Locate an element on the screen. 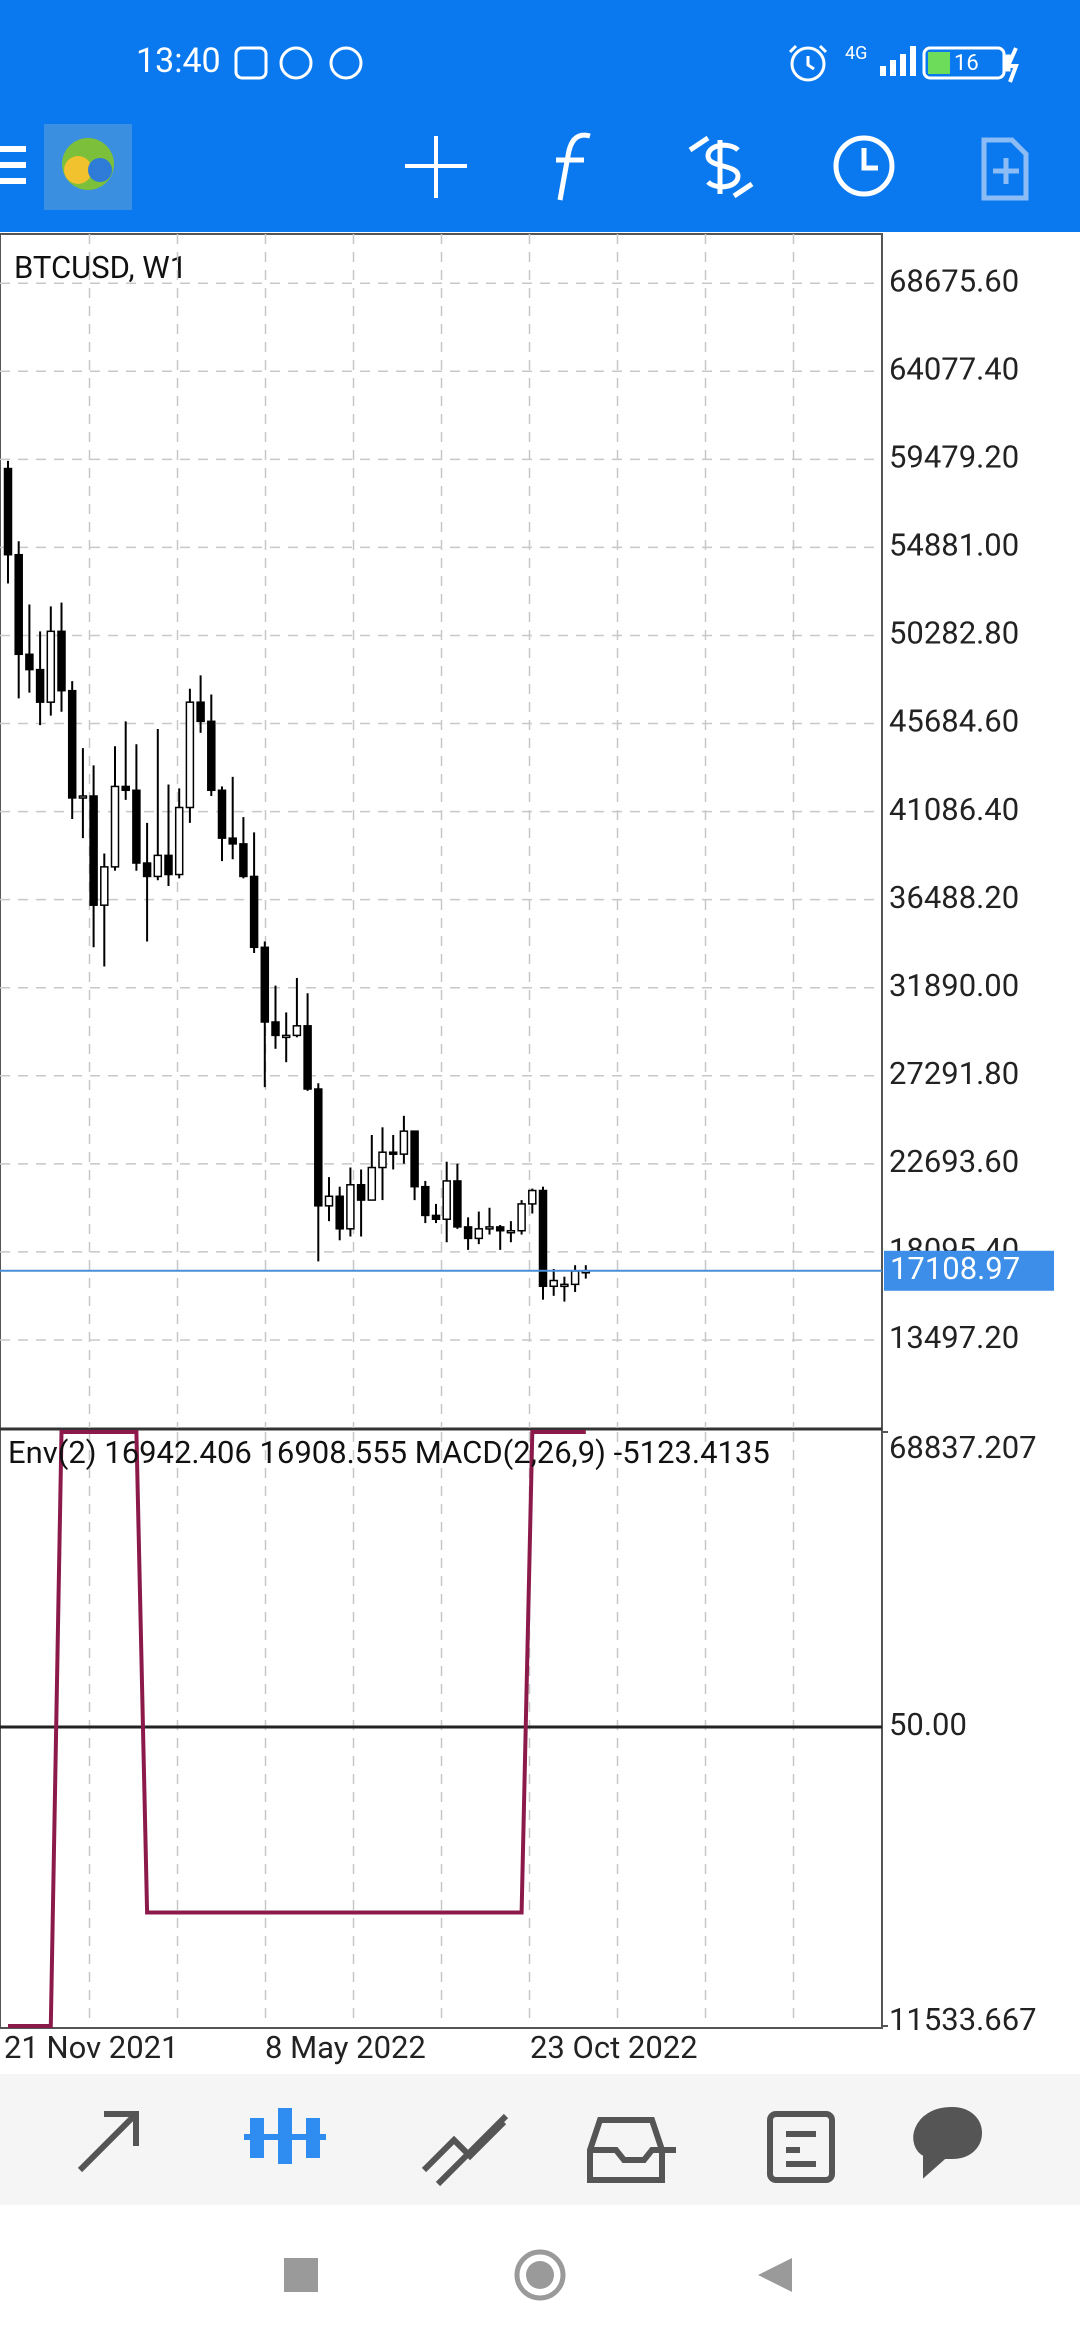 This screenshot has height=2340, width=1080. y-tick-label: 64077.40 is located at coordinates (954, 368).